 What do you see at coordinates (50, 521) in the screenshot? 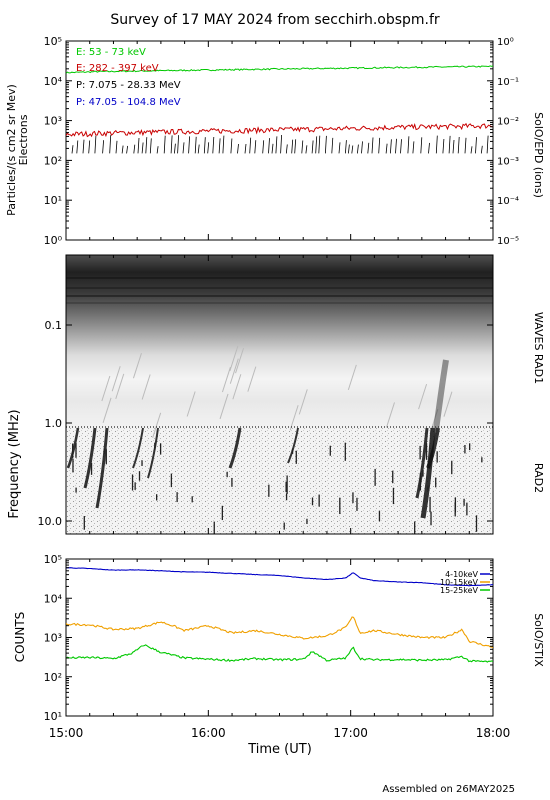
I see `waves-ytick-label: 10.0` at bounding box center [50, 521].